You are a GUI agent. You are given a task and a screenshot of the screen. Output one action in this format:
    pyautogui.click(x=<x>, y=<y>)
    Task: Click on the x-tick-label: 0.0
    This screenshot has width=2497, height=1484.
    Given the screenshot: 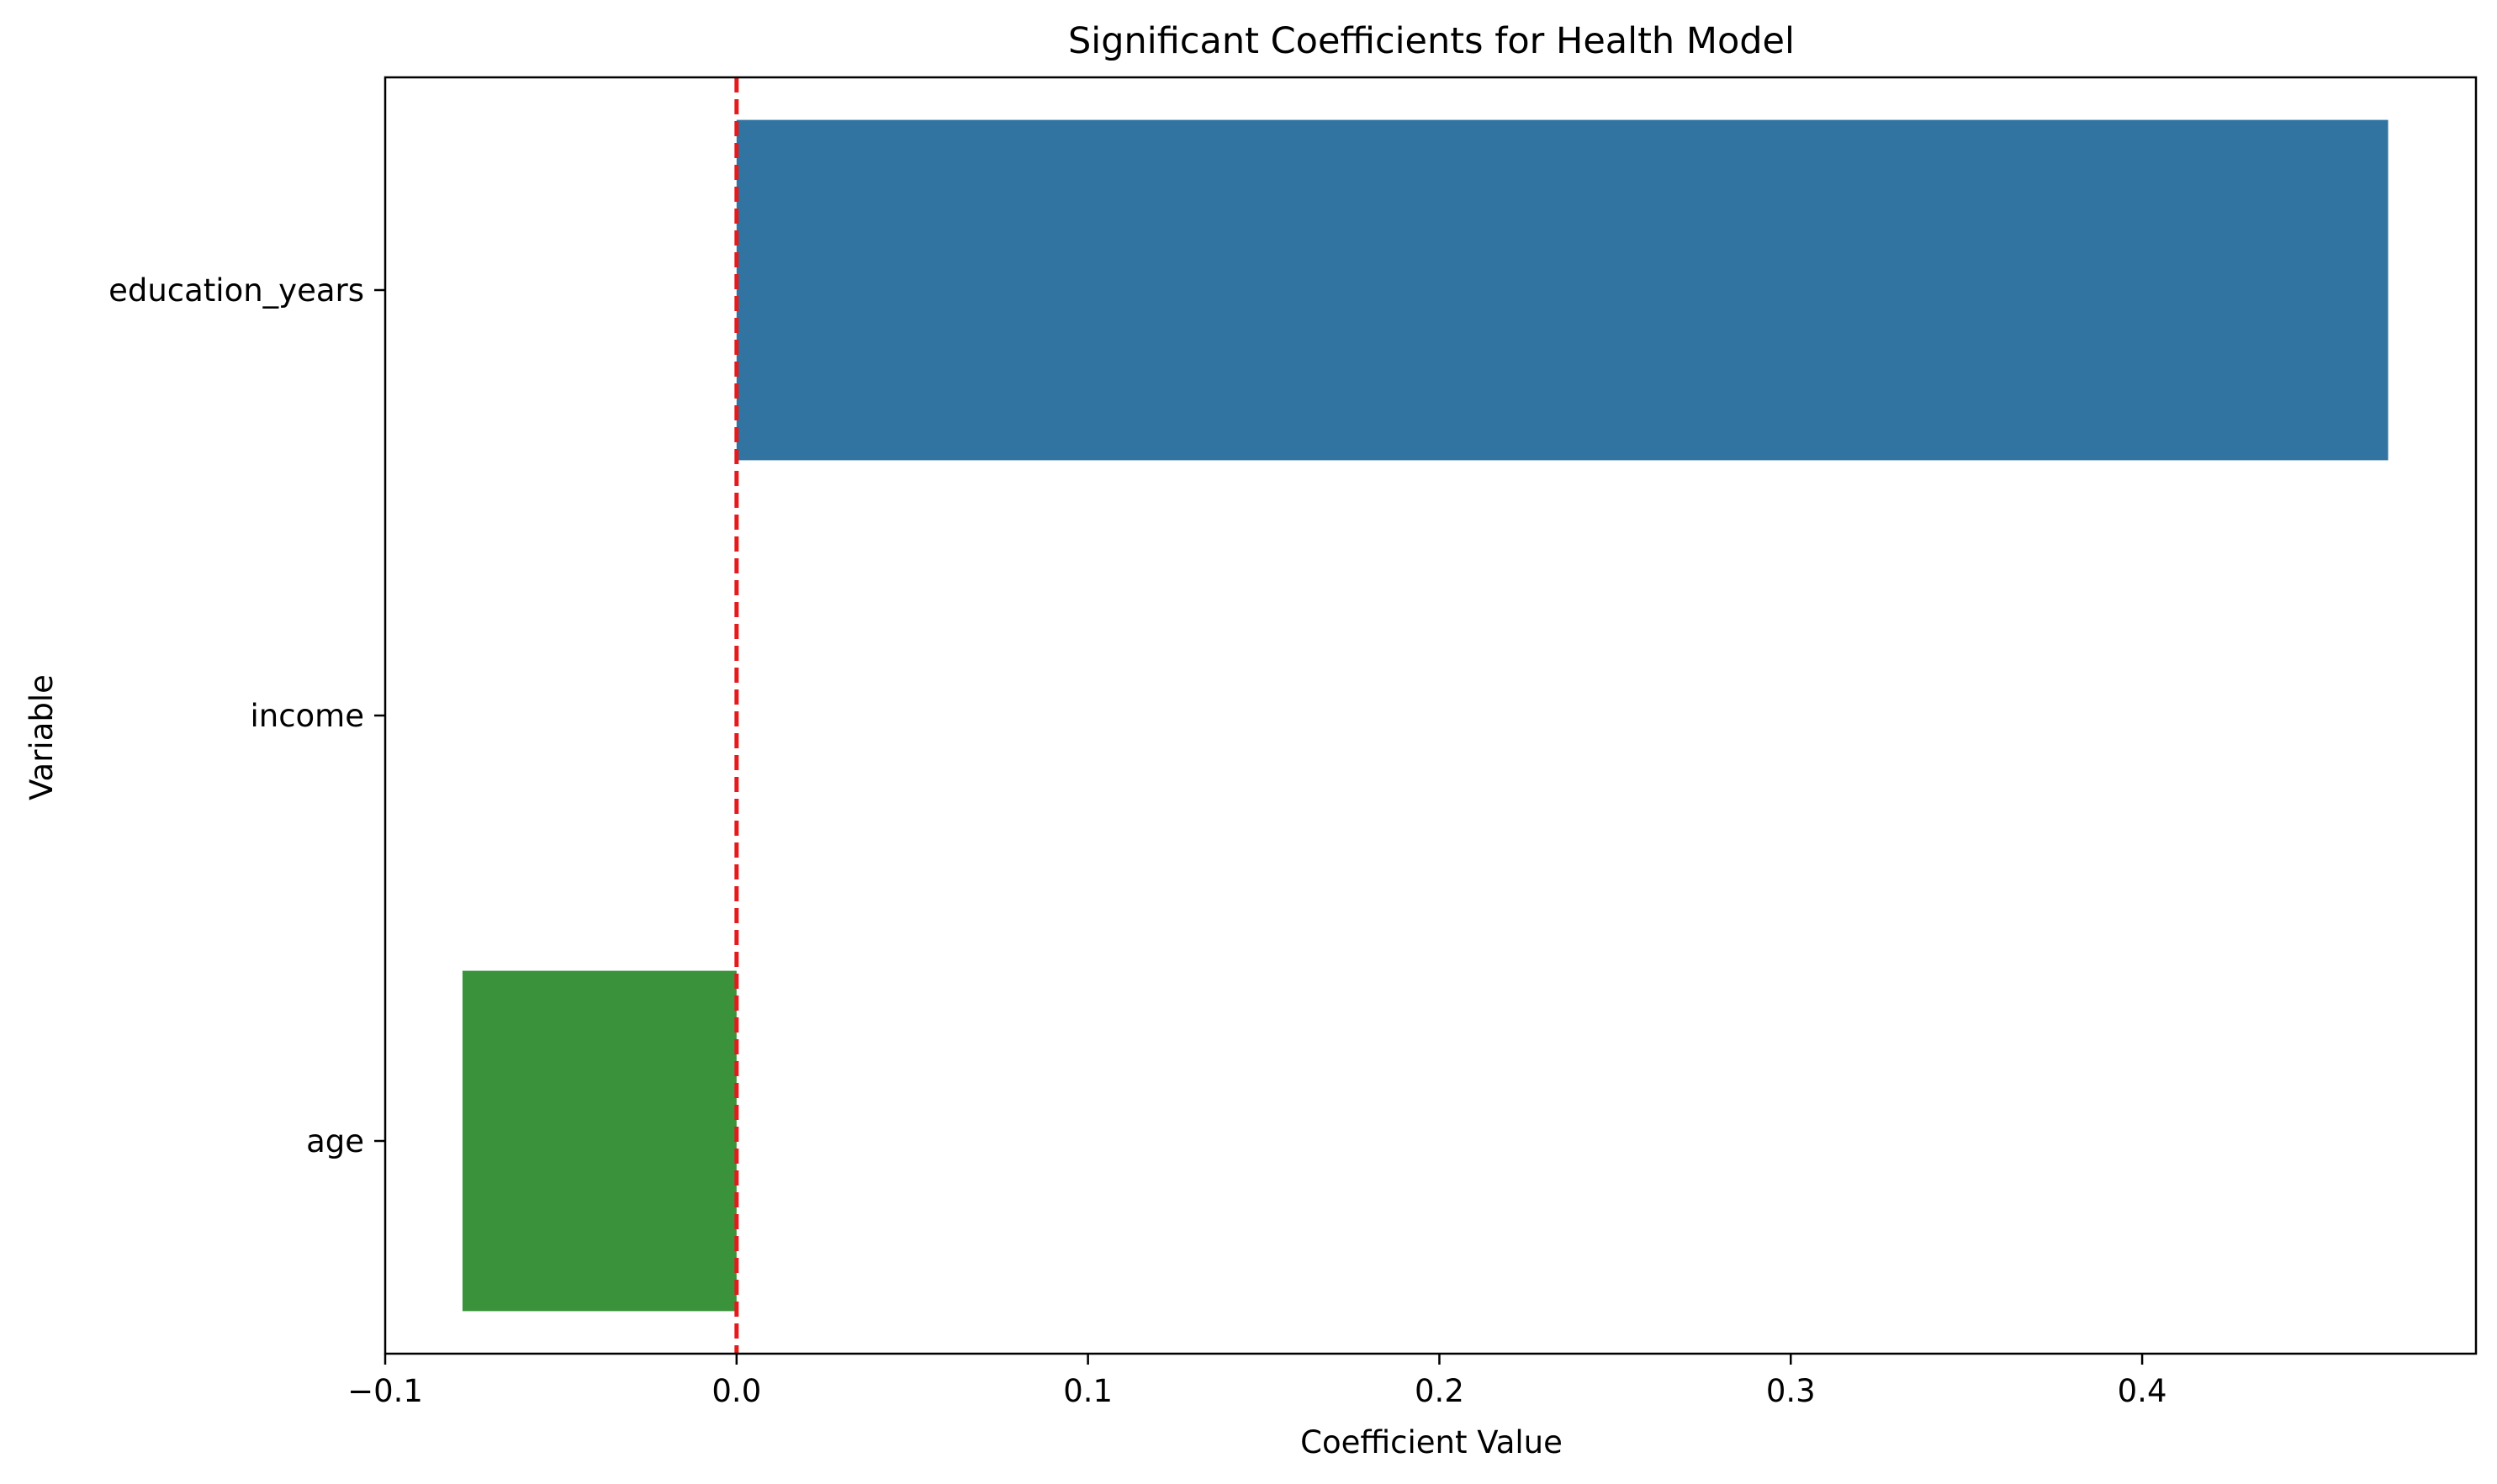 What is the action you would take?
    pyautogui.click(x=736, y=1391)
    